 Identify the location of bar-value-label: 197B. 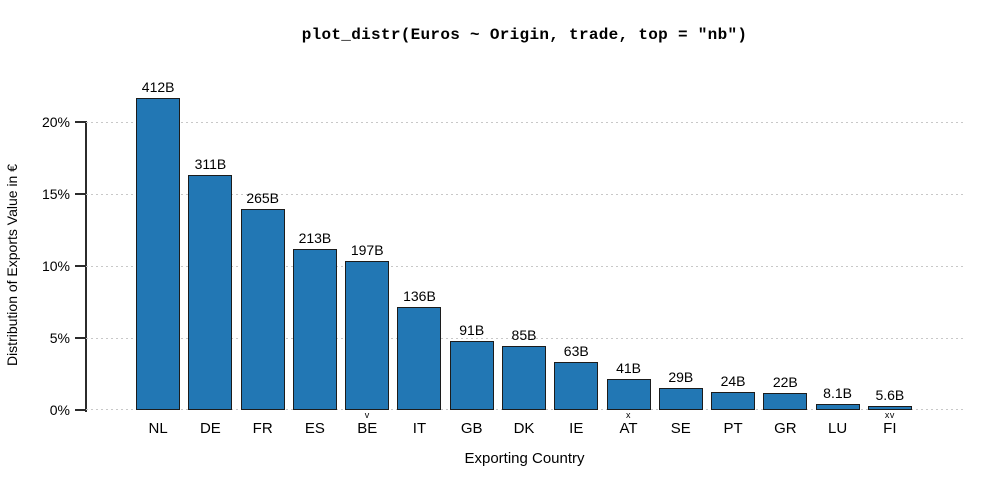
(367, 249).